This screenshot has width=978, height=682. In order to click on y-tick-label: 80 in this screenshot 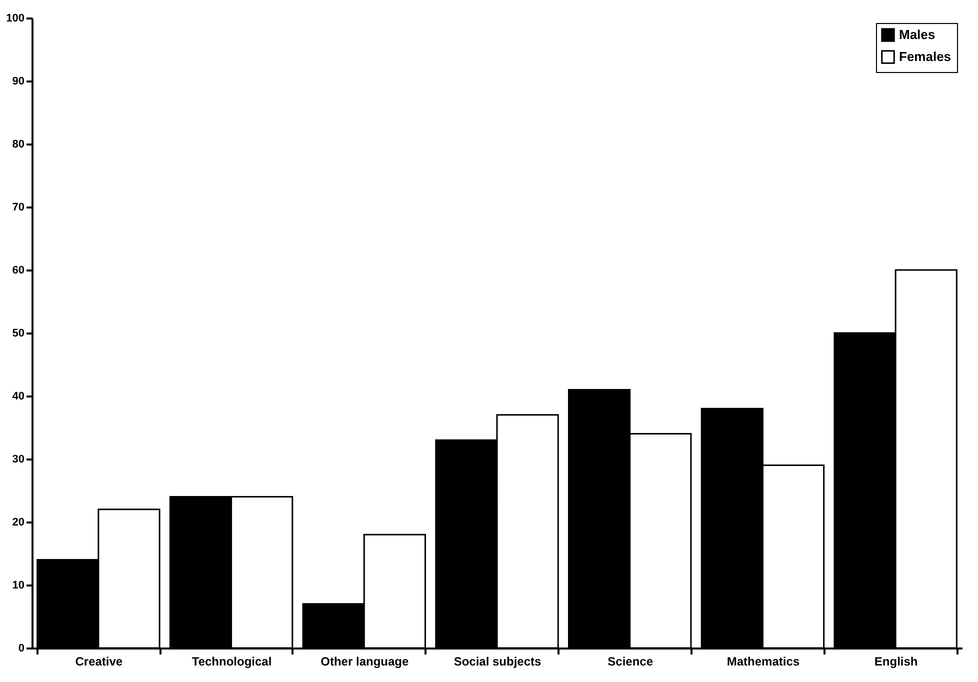, I will do `click(18, 144)`.